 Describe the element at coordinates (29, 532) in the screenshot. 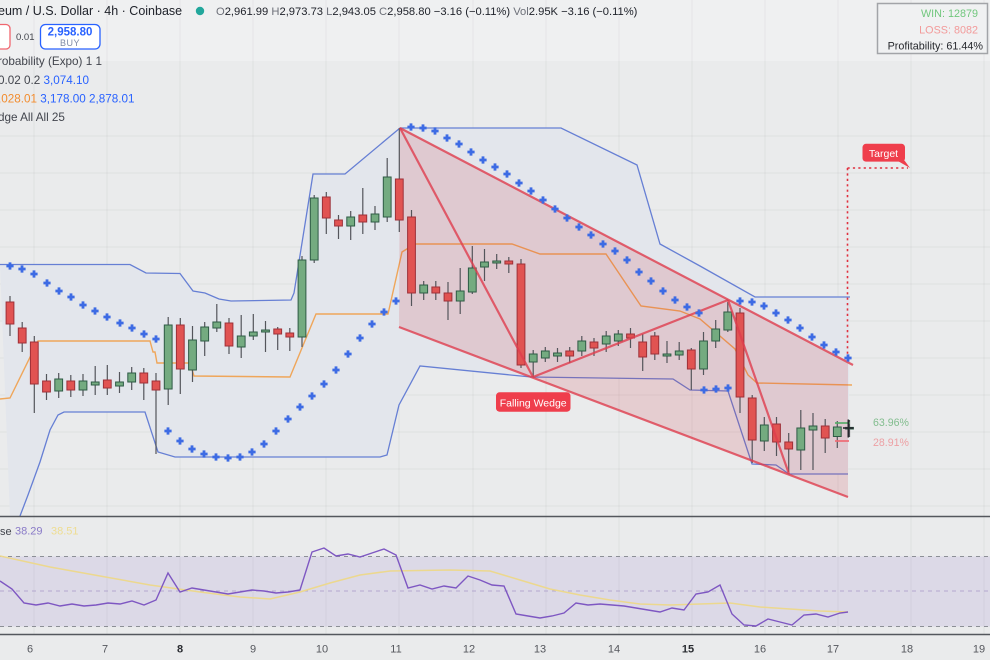

I see `svg-text: 38.29` at that location.